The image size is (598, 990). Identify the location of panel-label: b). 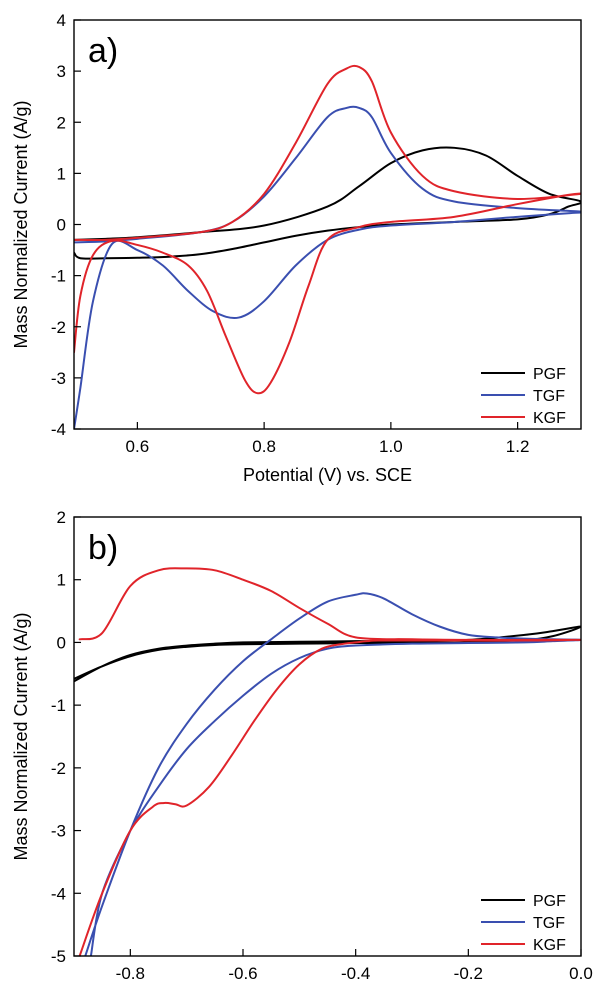
(103, 548).